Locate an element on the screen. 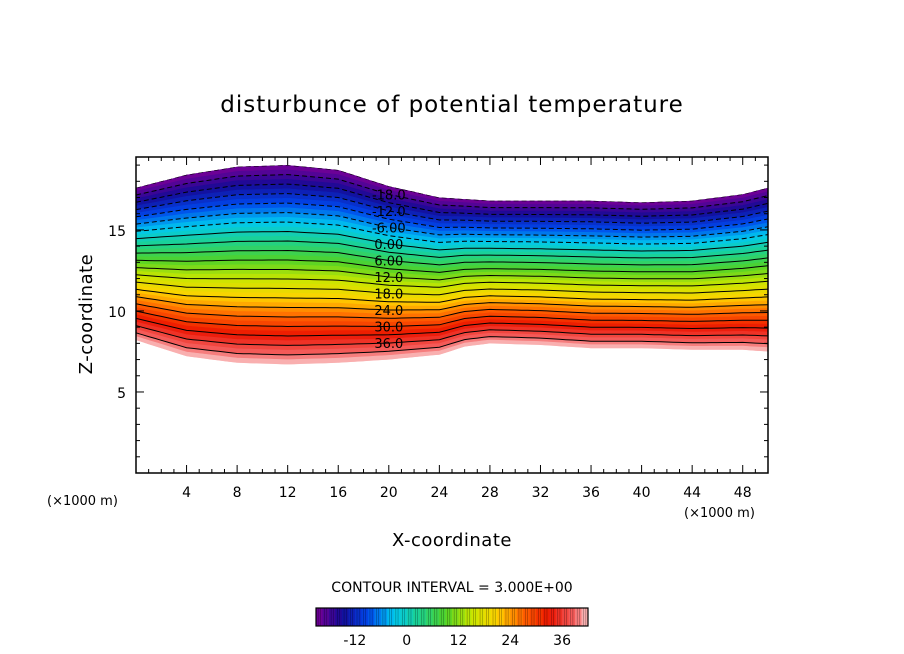 The image size is (904, 654). colorbar-tick-label: 12 is located at coordinates (459, 641).